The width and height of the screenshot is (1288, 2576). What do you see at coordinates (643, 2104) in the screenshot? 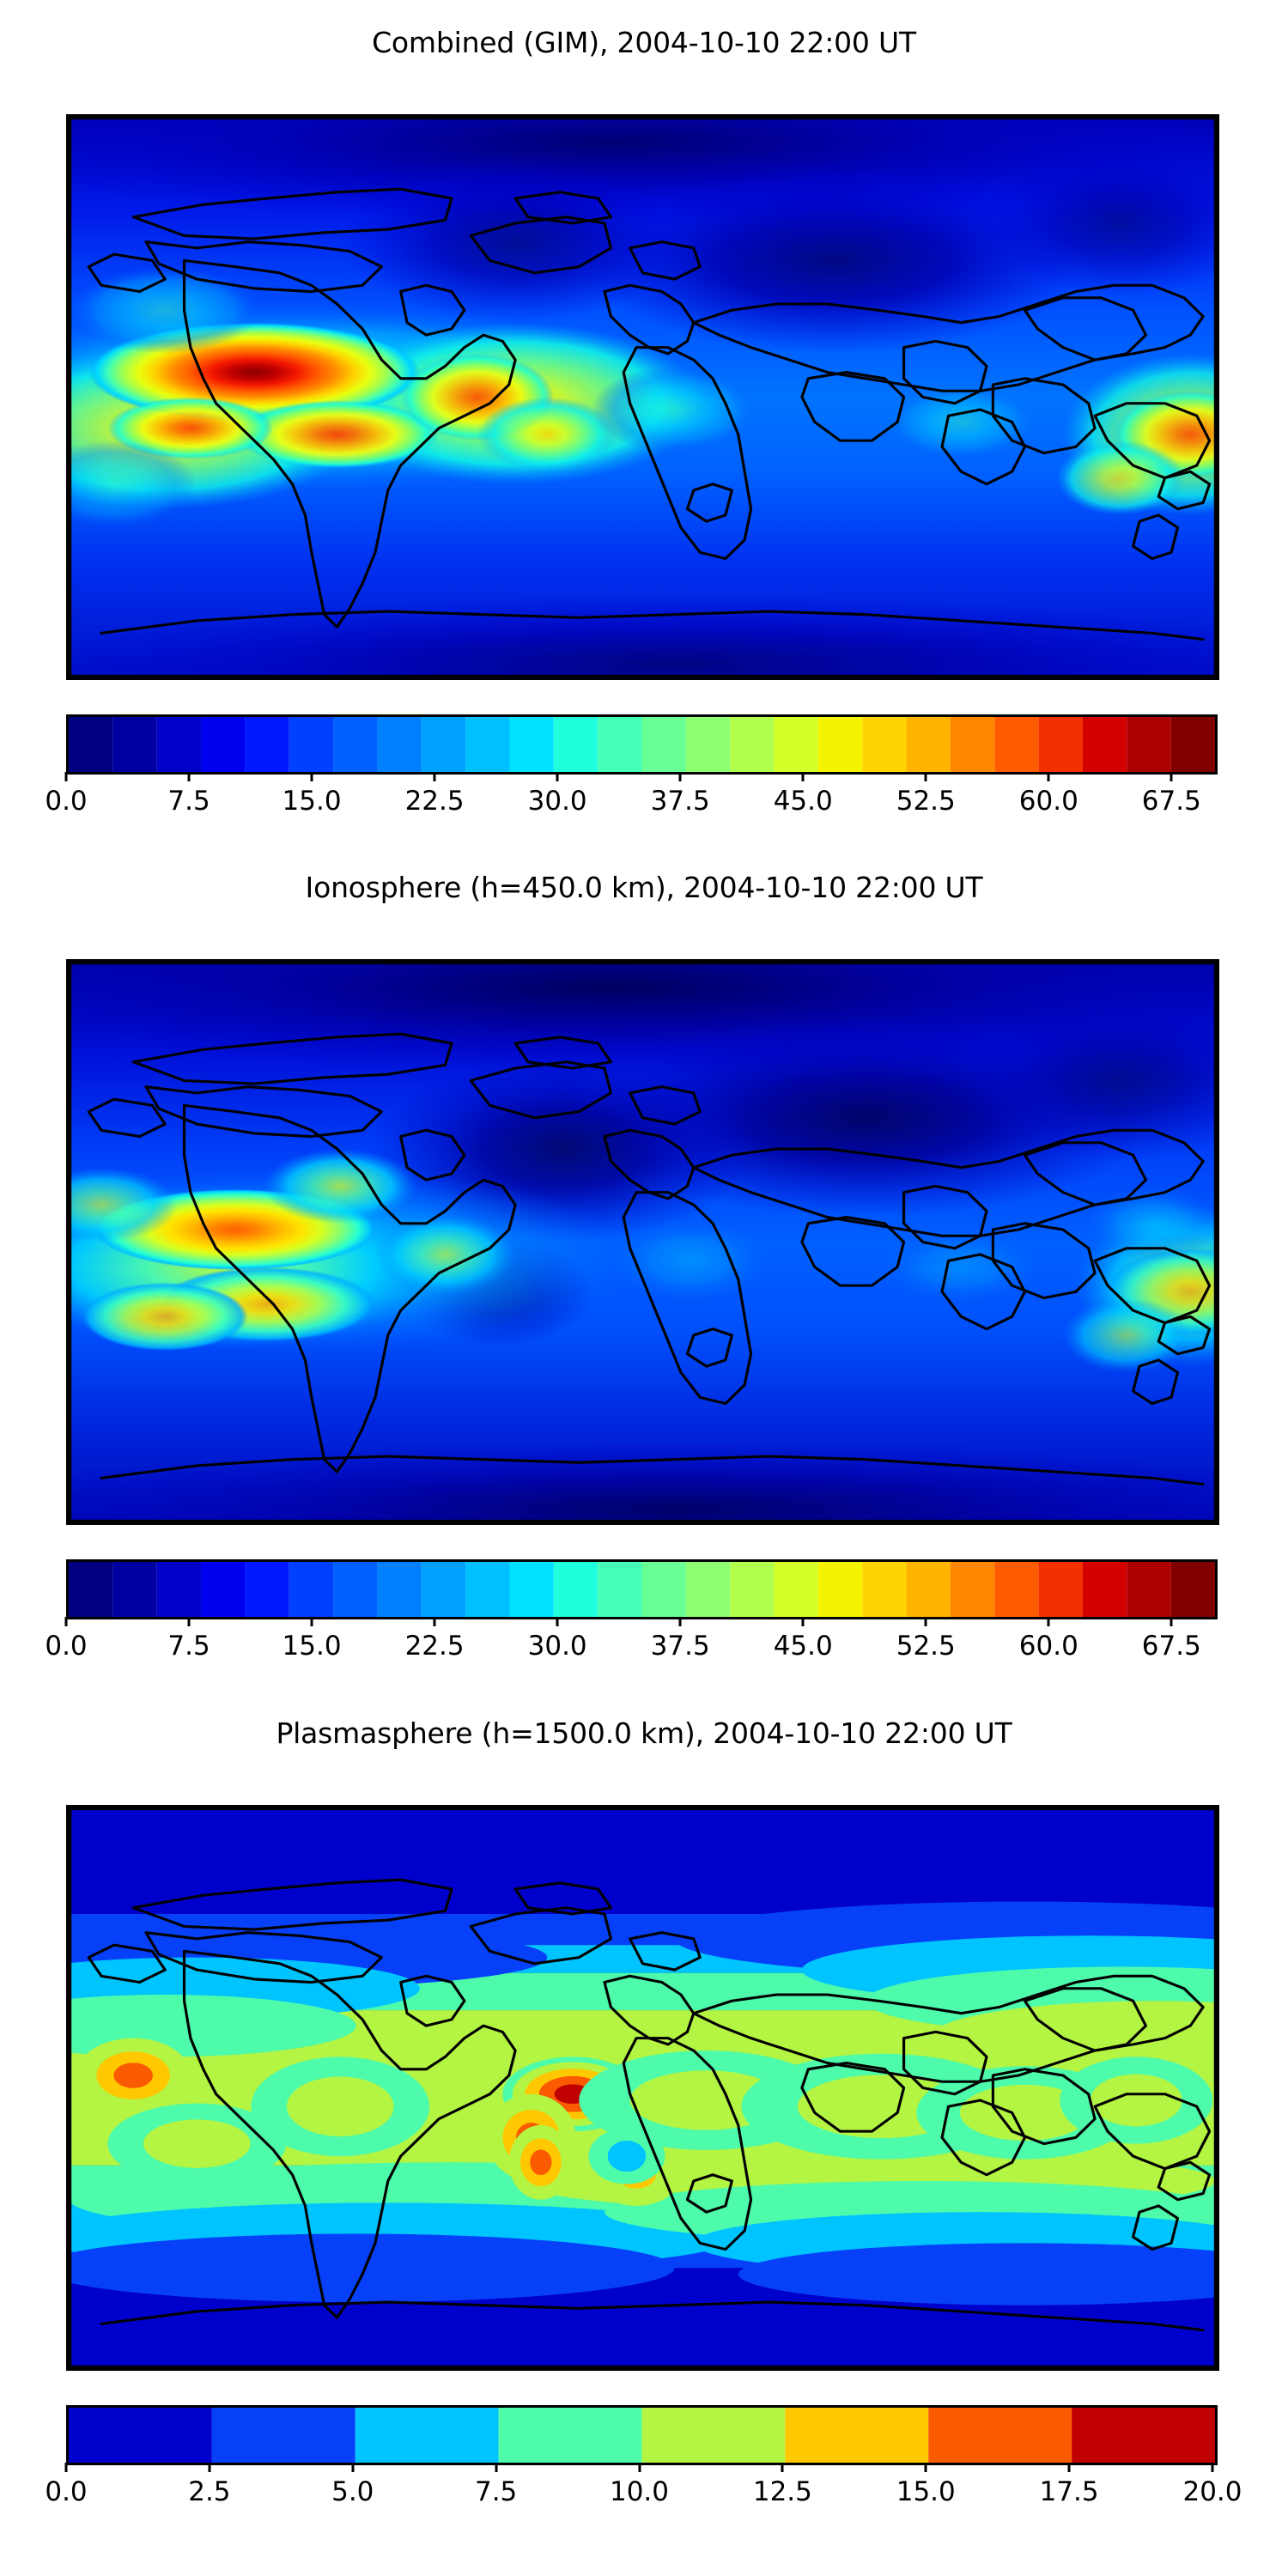
I see `band-warp` at bounding box center [643, 2104].